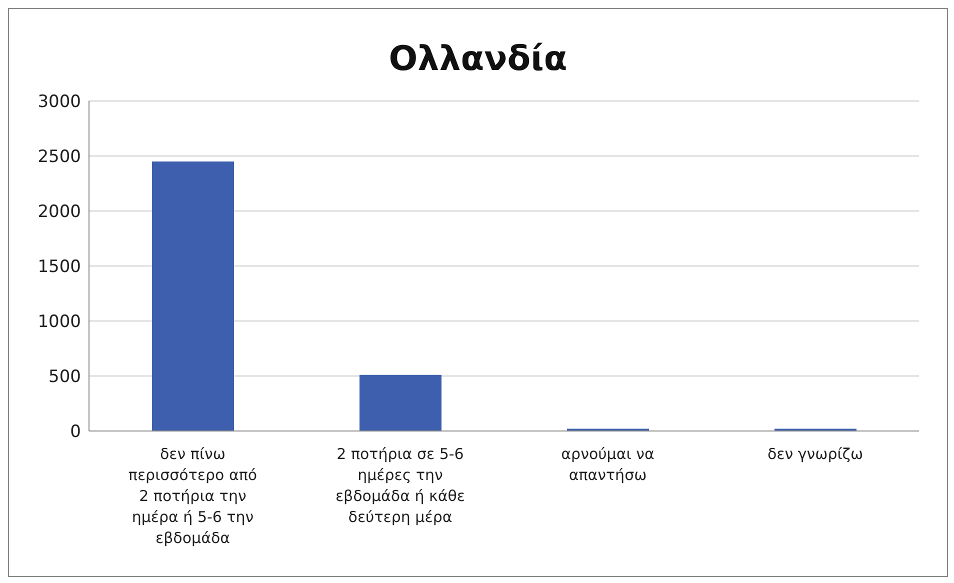 The image size is (954, 583). I want to click on y-tick-label: 500, so click(64, 377).